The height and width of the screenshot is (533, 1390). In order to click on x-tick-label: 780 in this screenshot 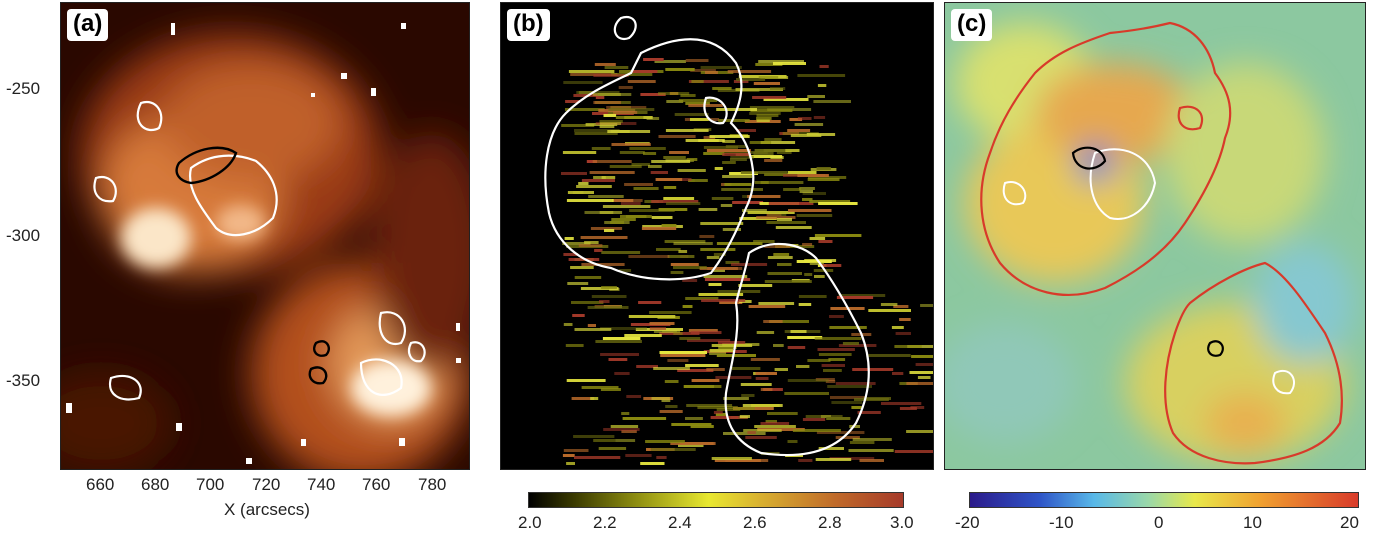, I will do `click(432, 484)`.